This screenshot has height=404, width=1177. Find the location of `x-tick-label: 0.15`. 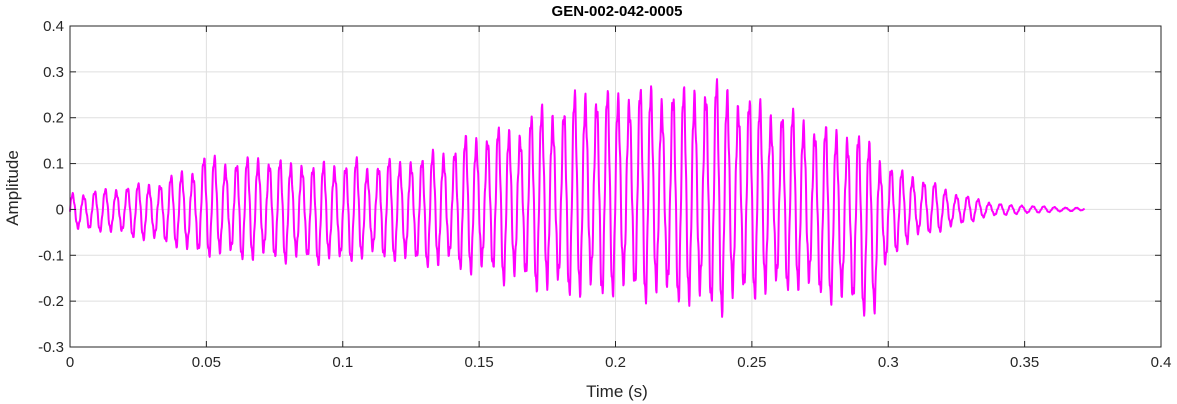

x-tick-label: 0.15 is located at coordinates (479, 362).